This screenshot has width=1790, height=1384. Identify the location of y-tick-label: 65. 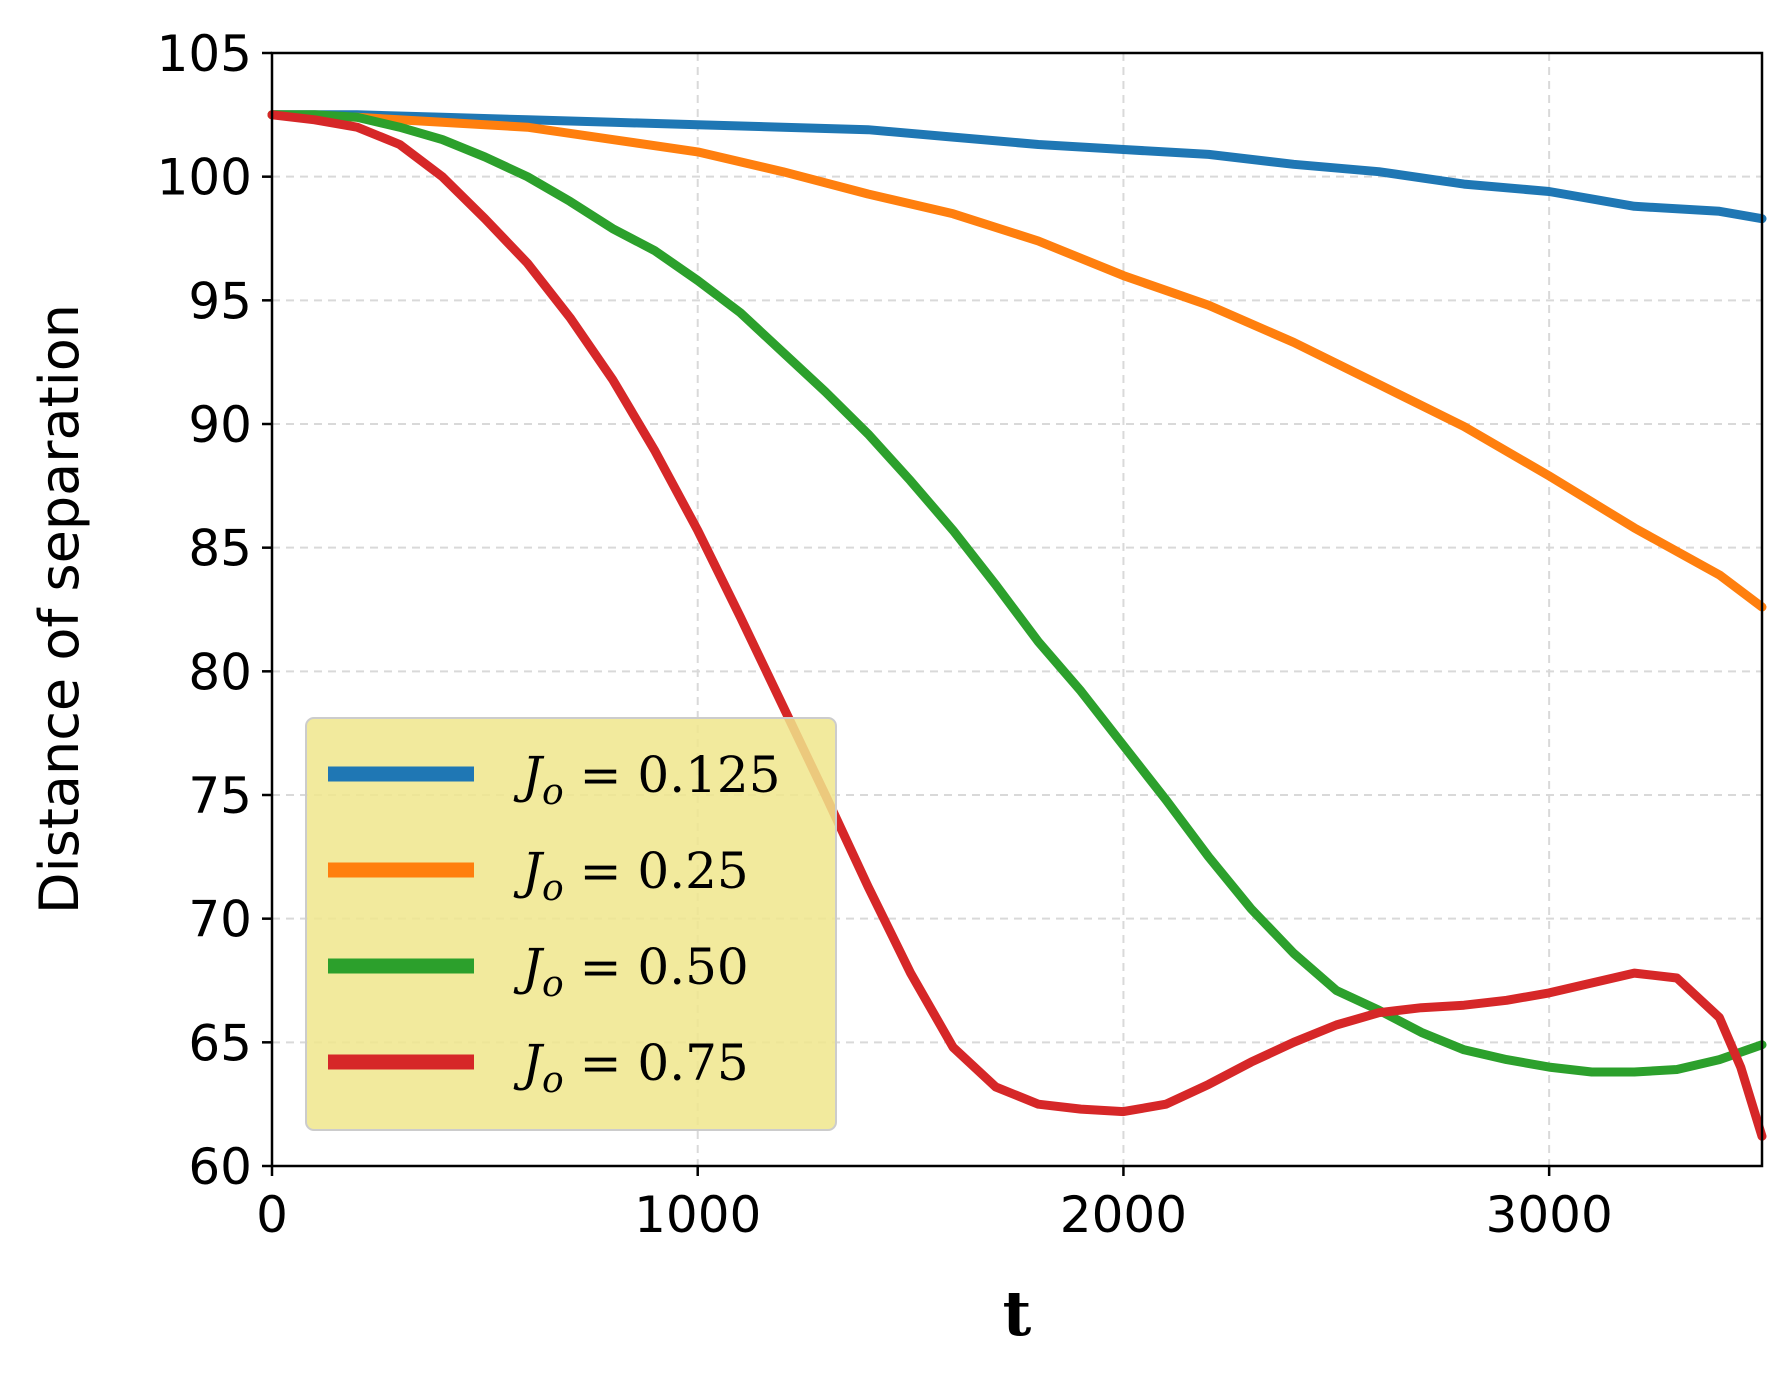
(220, 1043).